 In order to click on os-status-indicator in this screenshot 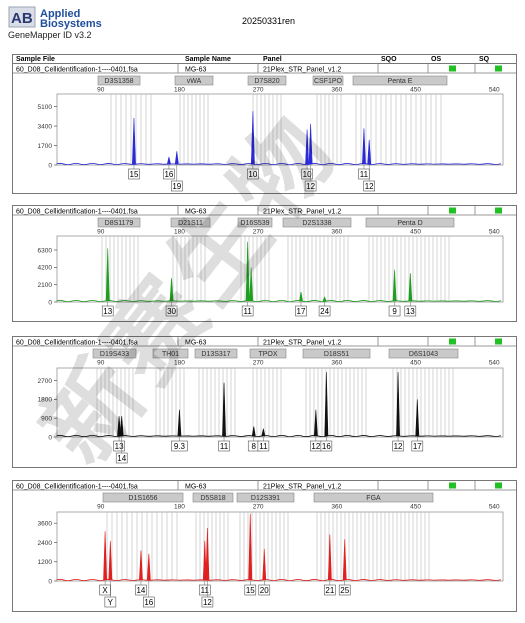, I will do `click(452, 341)`.